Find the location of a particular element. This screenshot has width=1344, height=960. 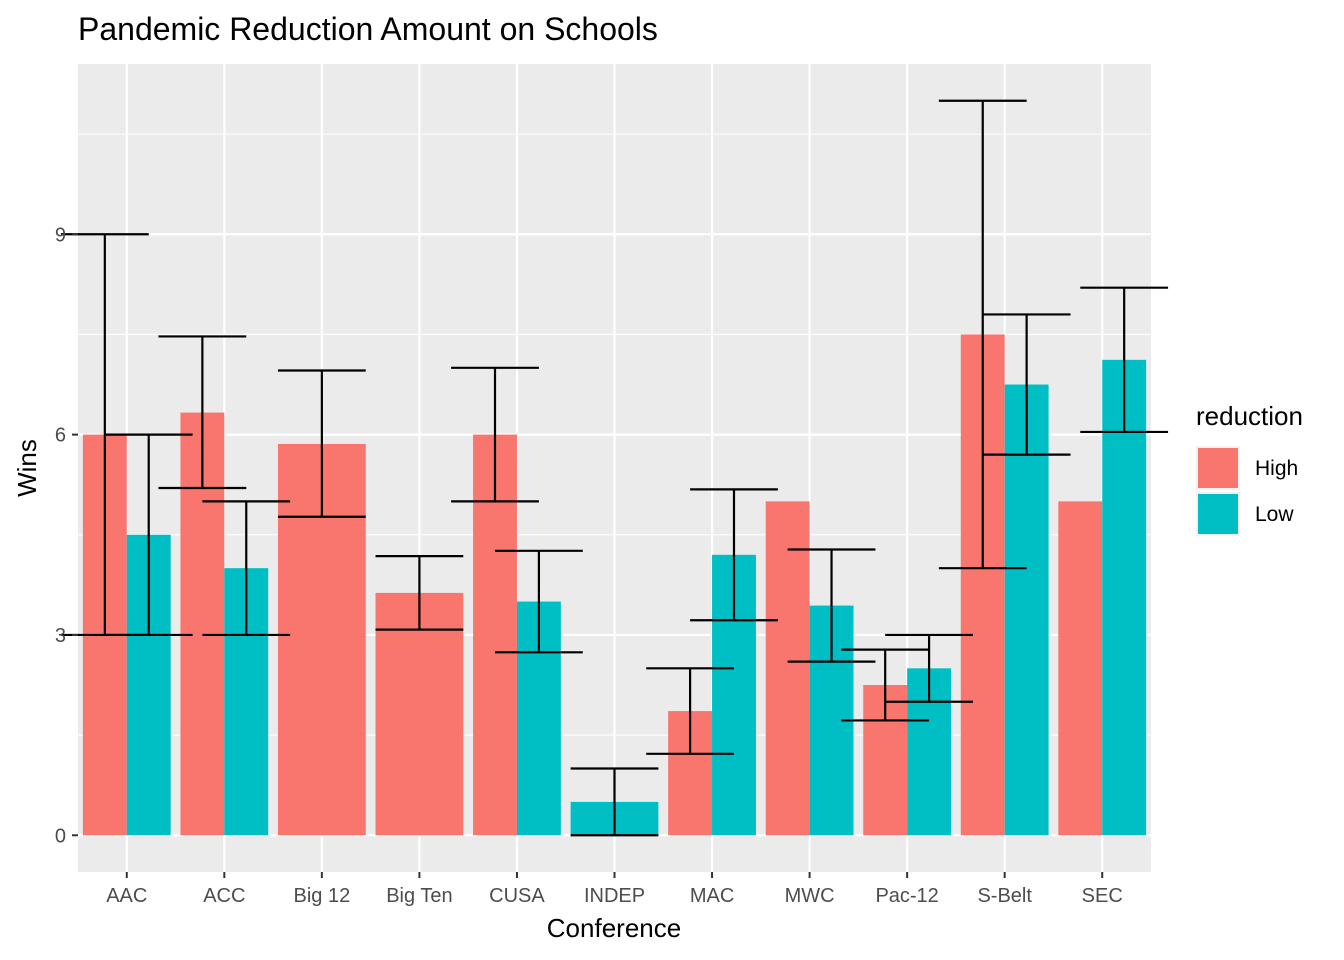

x-tick-label: MWC is located at coordinates (810, 896).